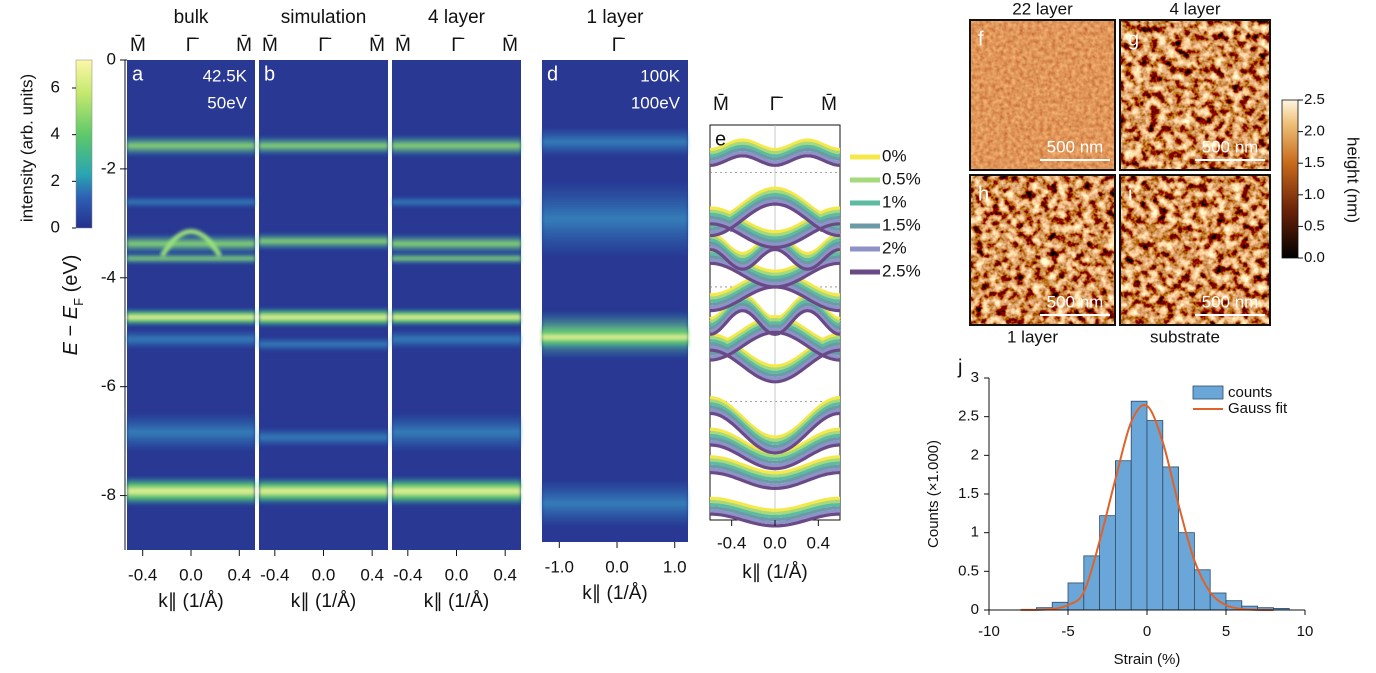  What do you see at coordinates (71, 312) in the screenshot?
I see `y-axis-label-part: E` at bounding box center [71, 312].